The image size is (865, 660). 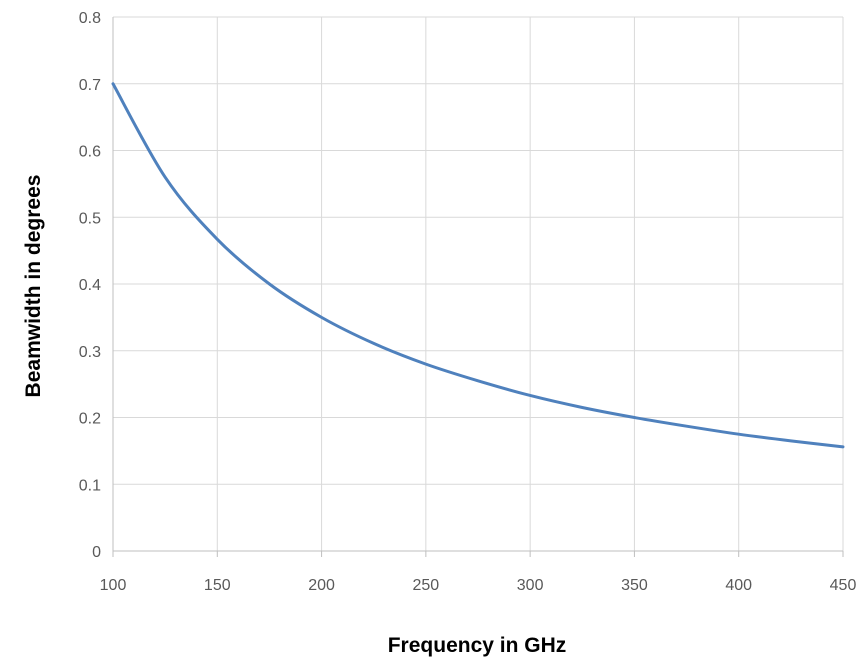 I want to click on y-tick-label: 0.4, so click(x=90, y=285).